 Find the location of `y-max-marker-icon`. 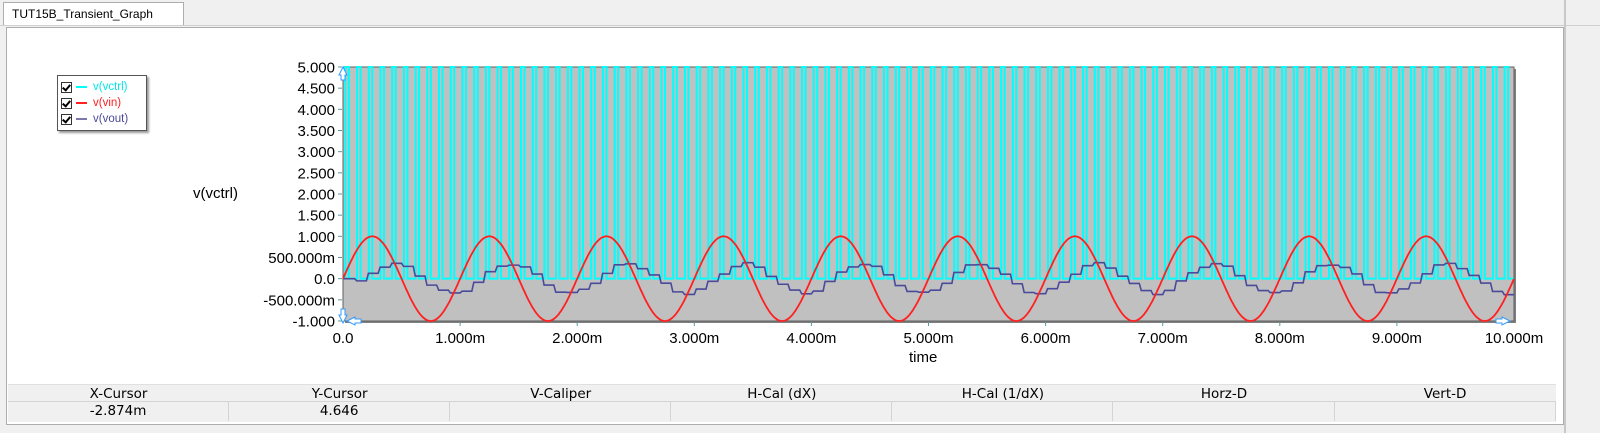

y-max-marker-icon is located at coordinates (343, 73).